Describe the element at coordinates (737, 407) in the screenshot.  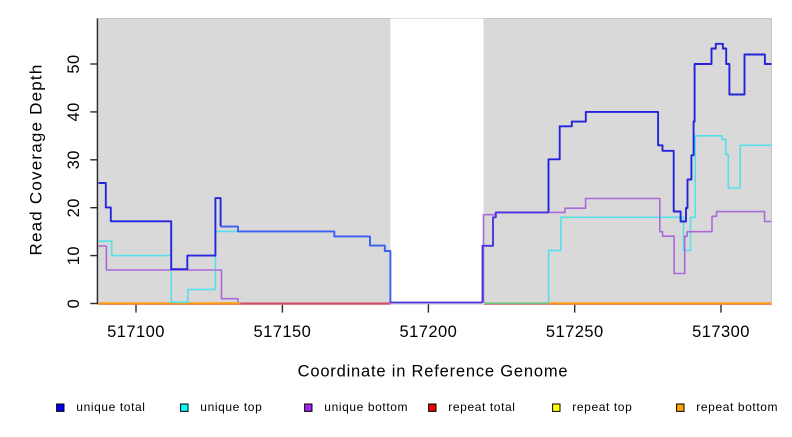
I see `svg-text: repeat bottom` at that location.